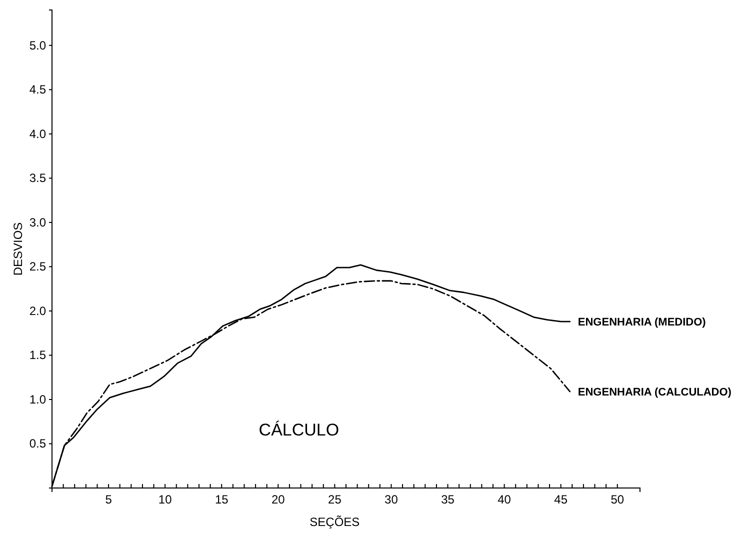 This screenshot has height=536, width=752. Describe the element at coordinates (391, 499) in the screenshot. I see `x-tick-label: 30` at that location.